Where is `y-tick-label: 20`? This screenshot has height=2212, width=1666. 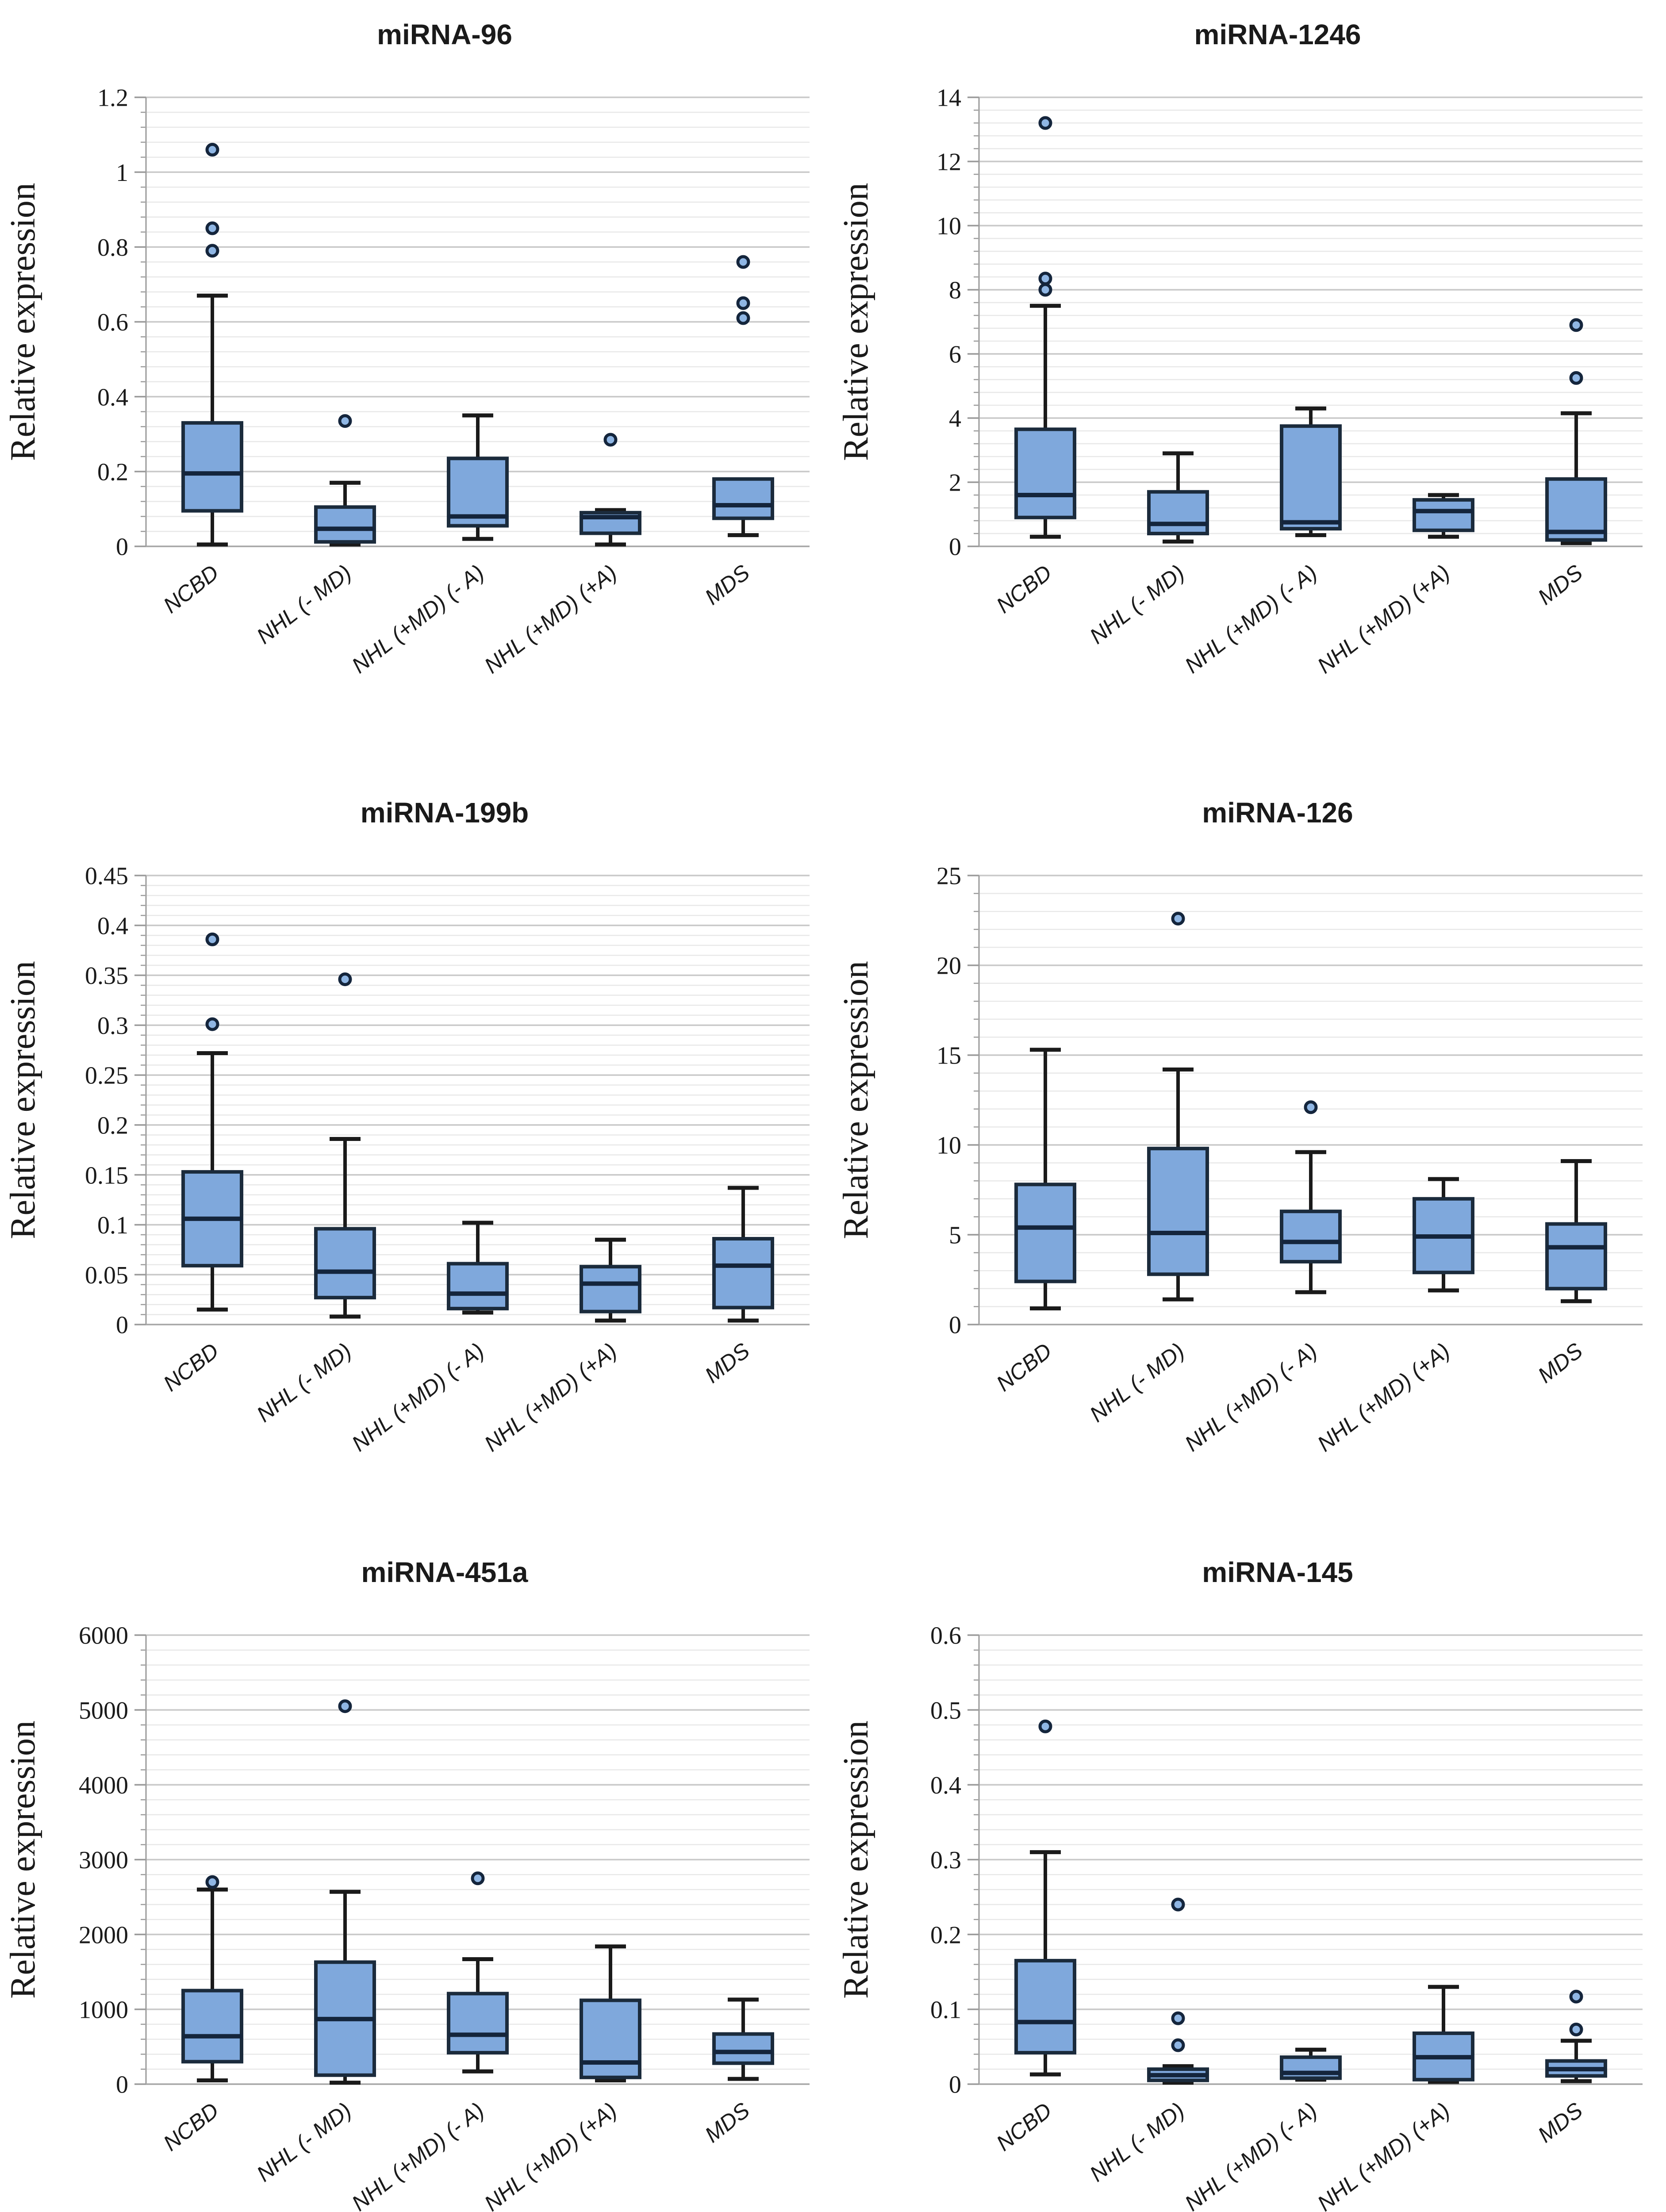 y-tick-label: 20 is located at coordinates (949, 966).